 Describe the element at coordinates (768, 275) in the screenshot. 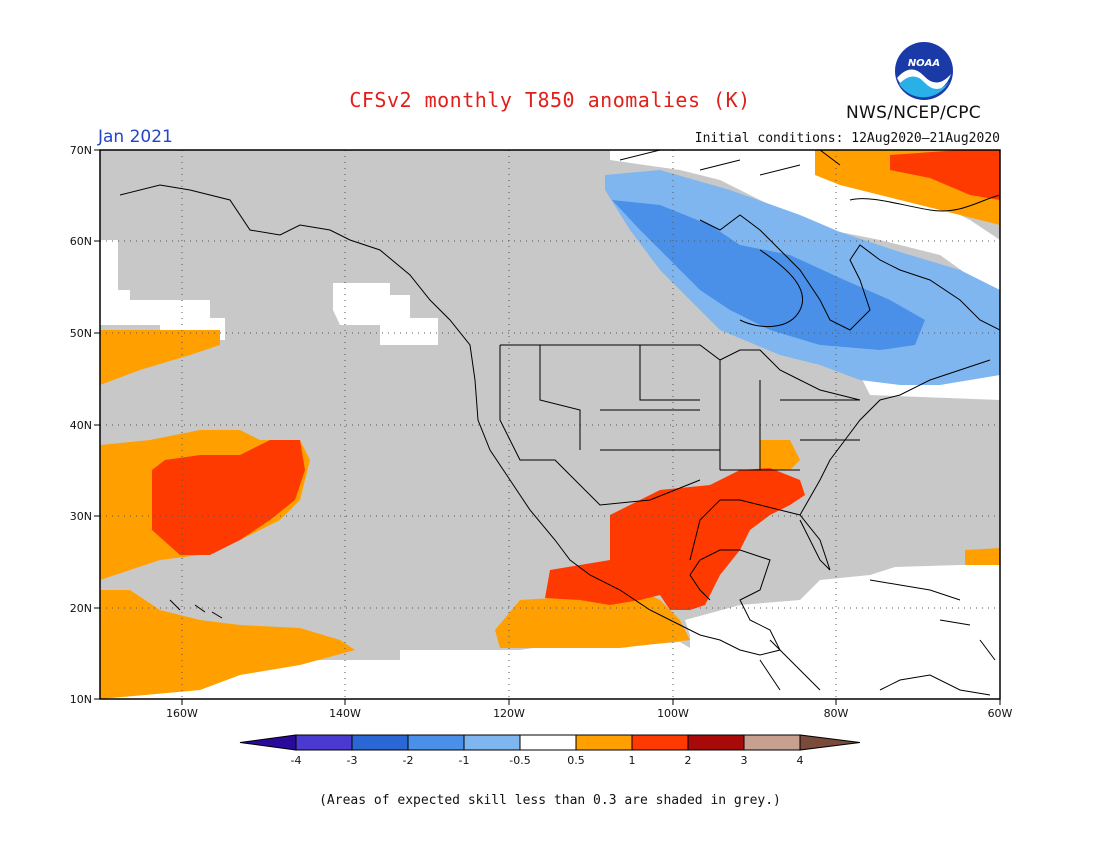

I see `cold-anomaly-region-medium` at that location.